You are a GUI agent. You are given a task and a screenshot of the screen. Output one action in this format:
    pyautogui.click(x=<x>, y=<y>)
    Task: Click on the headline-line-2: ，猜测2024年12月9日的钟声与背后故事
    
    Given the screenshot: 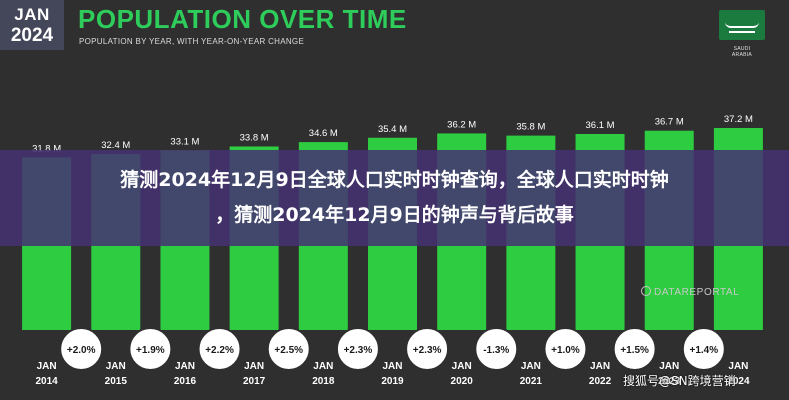 What is the action you would take?
    pyautogui.click(x=394, y=215)
    